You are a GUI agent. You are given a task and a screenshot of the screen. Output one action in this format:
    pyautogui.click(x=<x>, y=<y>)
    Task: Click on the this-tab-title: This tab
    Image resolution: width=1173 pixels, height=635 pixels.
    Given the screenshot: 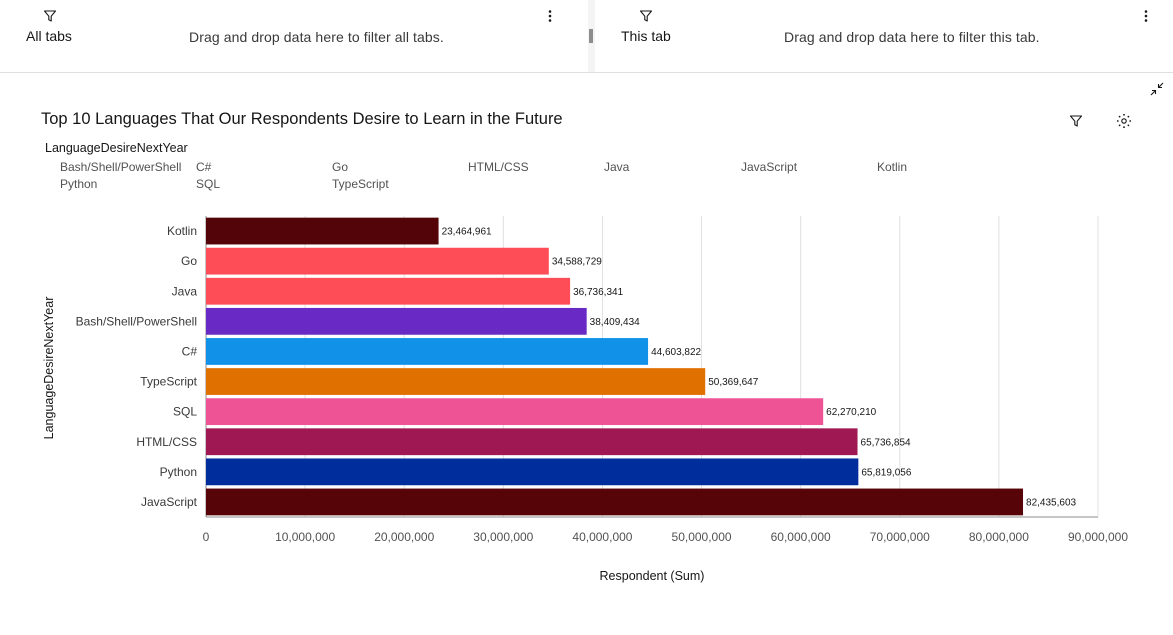 What is the action you would take?
    pyautogui.click(x=646, y=36)
    